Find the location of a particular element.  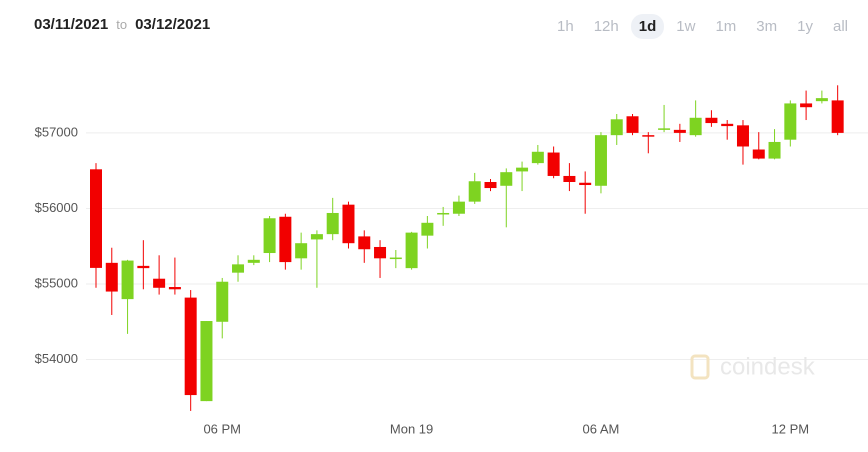

range-button: 1h is located at coordinates (565, 26).